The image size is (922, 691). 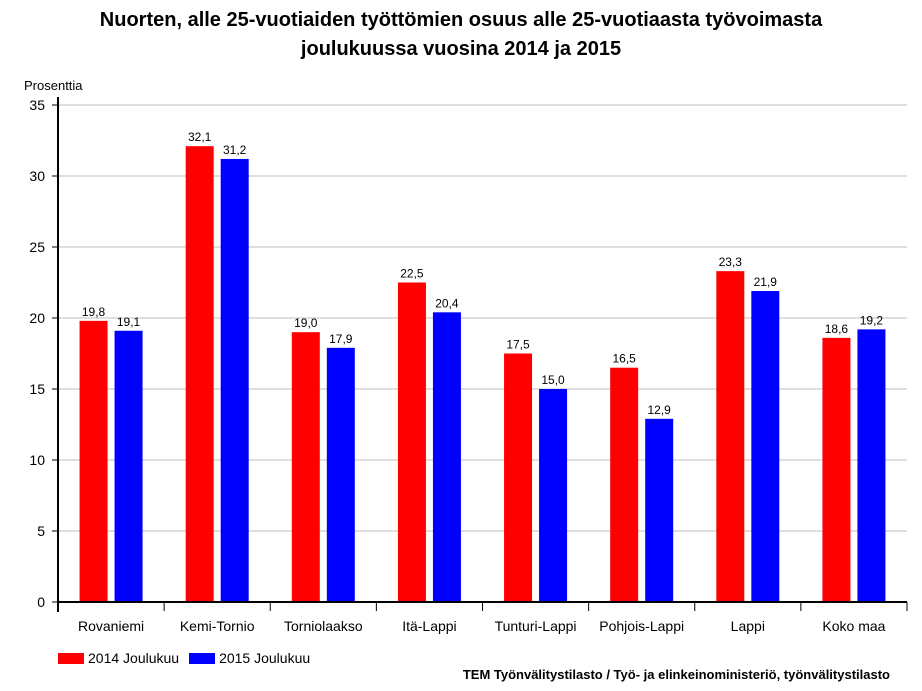 What do you see at coordinates (853, 626) in the screenshot?
I see `x-tick-label: Koko maa` at bounding box center [853, 626].